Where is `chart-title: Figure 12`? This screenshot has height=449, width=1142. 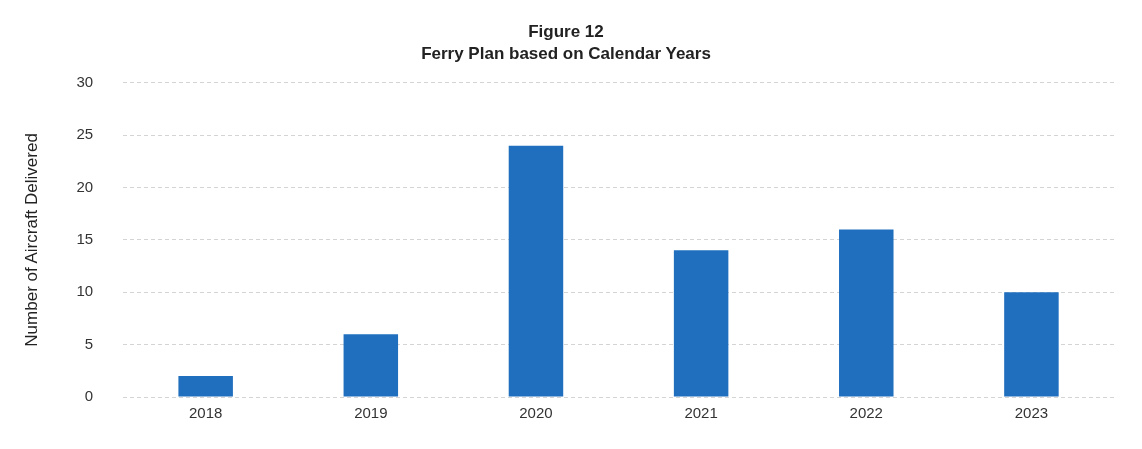 chart-title: Figure 12 is located at coordinates (566, 31).